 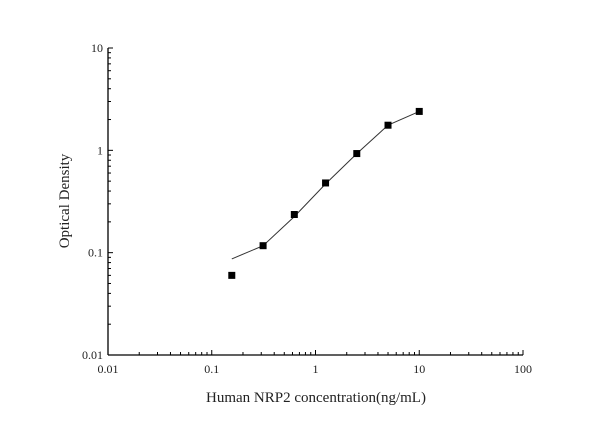 I want to click on y-tick-label: 0.1, so click(x=95, y=253).